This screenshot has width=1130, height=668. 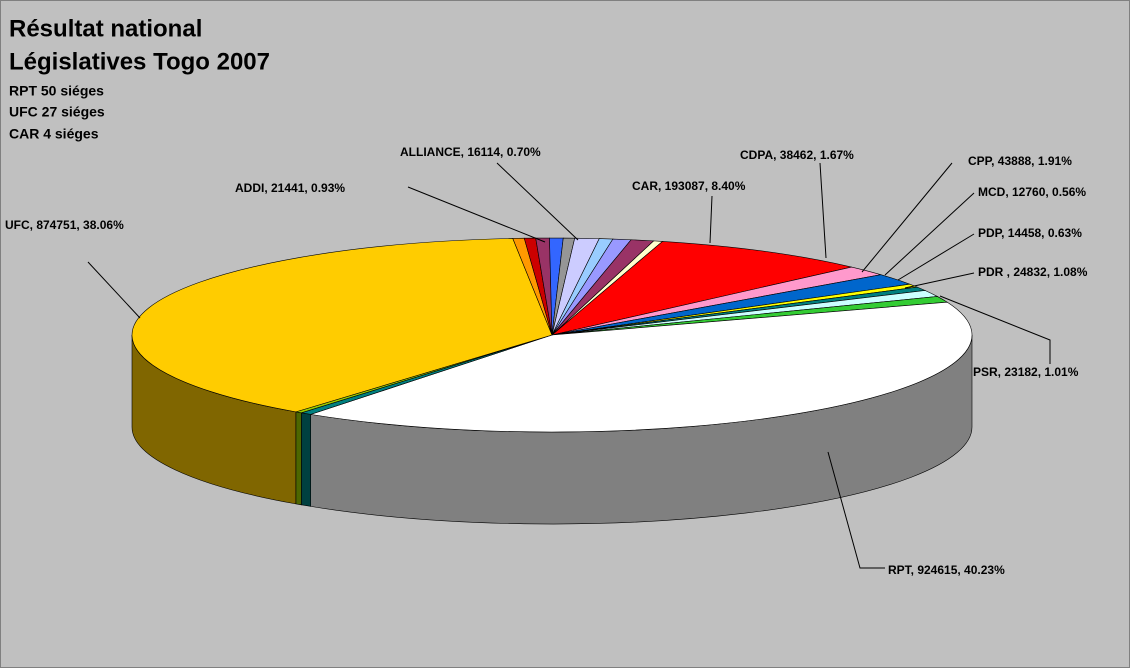 I want to click on annotation: RPT 50 siéges, so click(x=56, y=91).